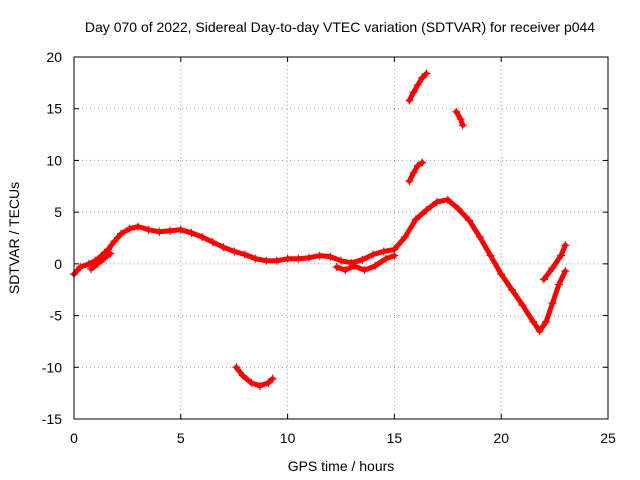 The width and height of the screenshot is (640, 480). Describe the element at coordinates (608, 438) in the screenshot. I see `x-tick-label: 25` at that location.